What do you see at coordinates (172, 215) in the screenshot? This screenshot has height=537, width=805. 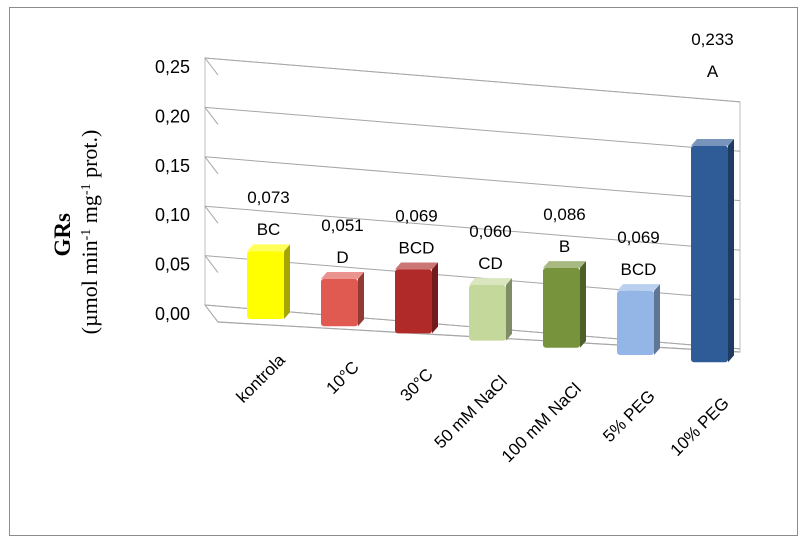 I see `y-tick-label: 0,10` at bounding box center [172, 215].